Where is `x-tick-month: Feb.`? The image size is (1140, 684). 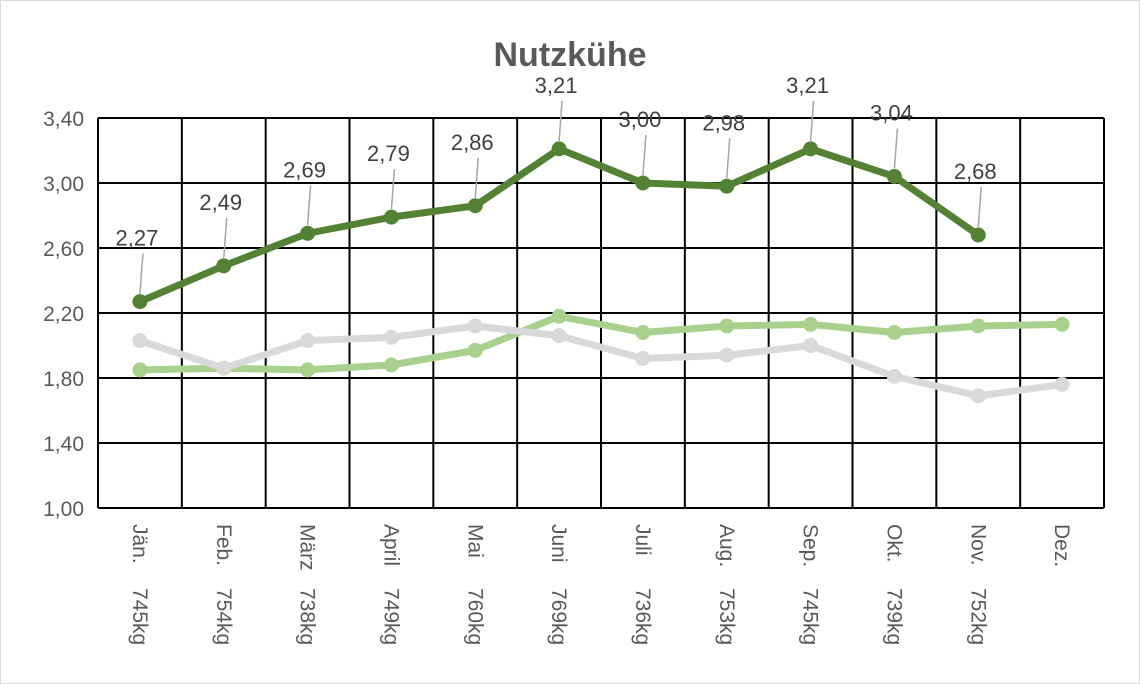
x-tick-month: Feb. is located at coordinates (223, 545).